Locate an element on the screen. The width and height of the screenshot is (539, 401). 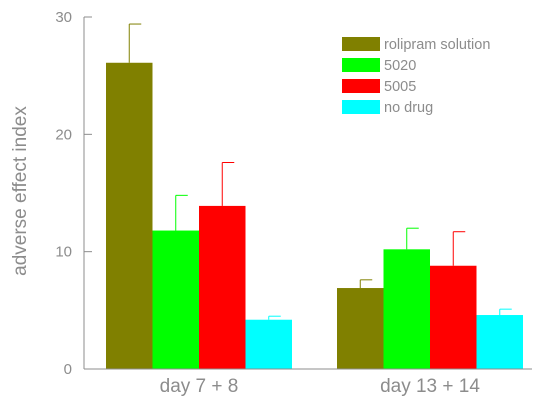
x-category-labels: day 7 + 8 day 13 + 14 is located at coordinates (320, 386).